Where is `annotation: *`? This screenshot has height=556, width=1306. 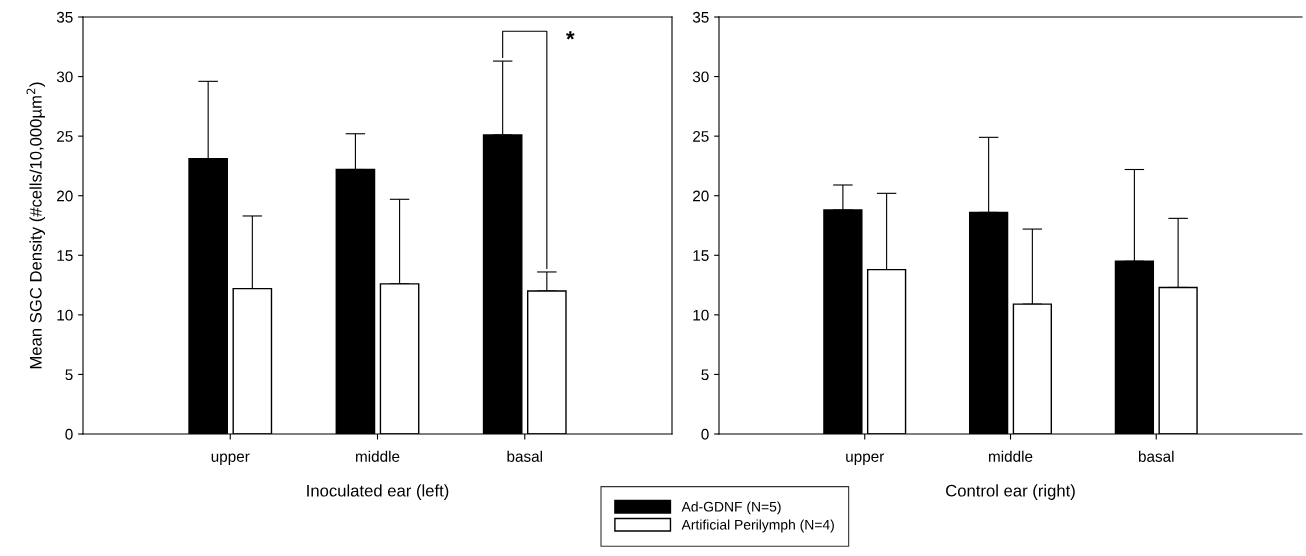
annotation: * is located at coordinates (570, 35).